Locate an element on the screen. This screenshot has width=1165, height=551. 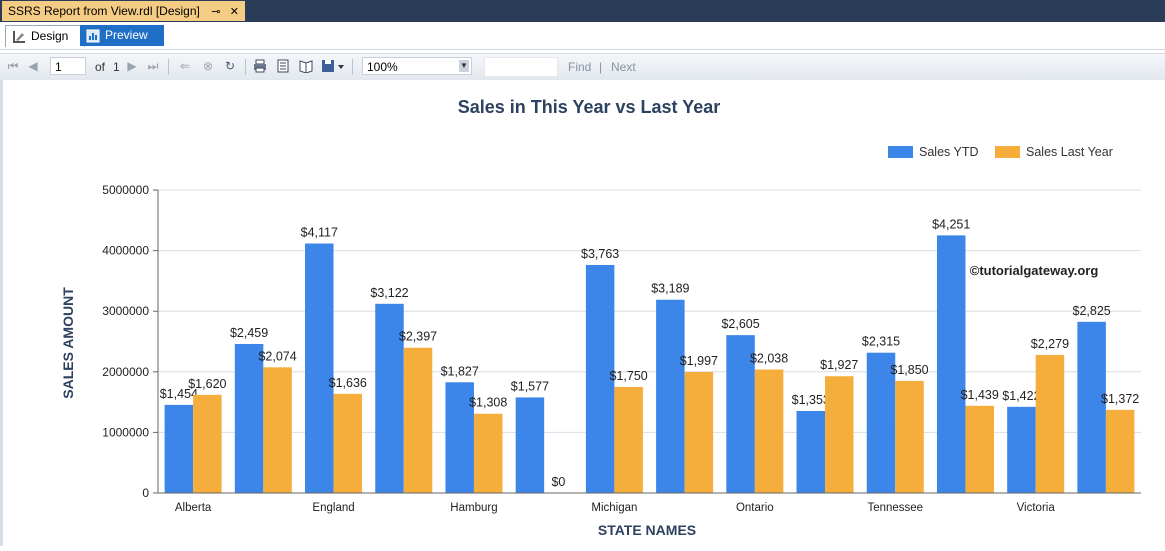
print-icon is located at coordinates (260, 66).